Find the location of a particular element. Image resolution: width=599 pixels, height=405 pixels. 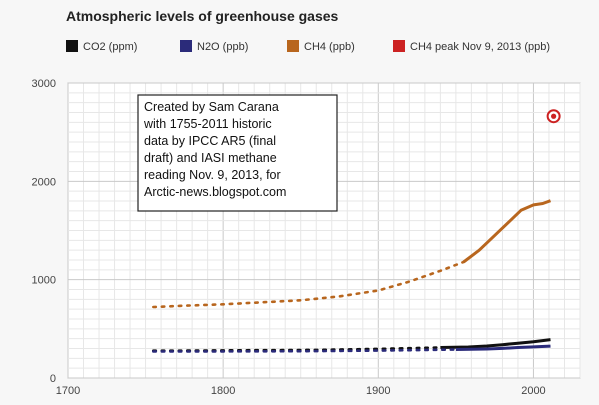

y-tick-label: 3000 is located at coordinates (44, 84).